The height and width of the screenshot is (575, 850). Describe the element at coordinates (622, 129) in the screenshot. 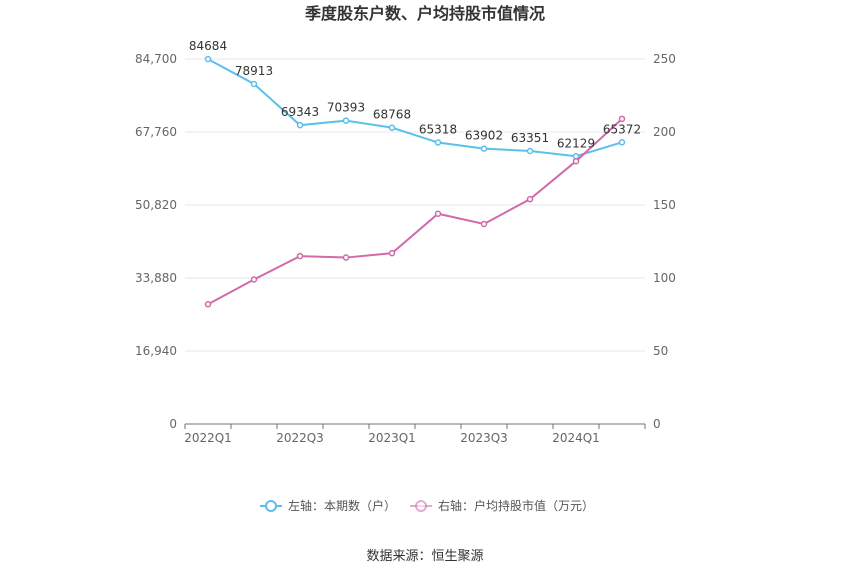

I see `data-label: 65372` at that location.